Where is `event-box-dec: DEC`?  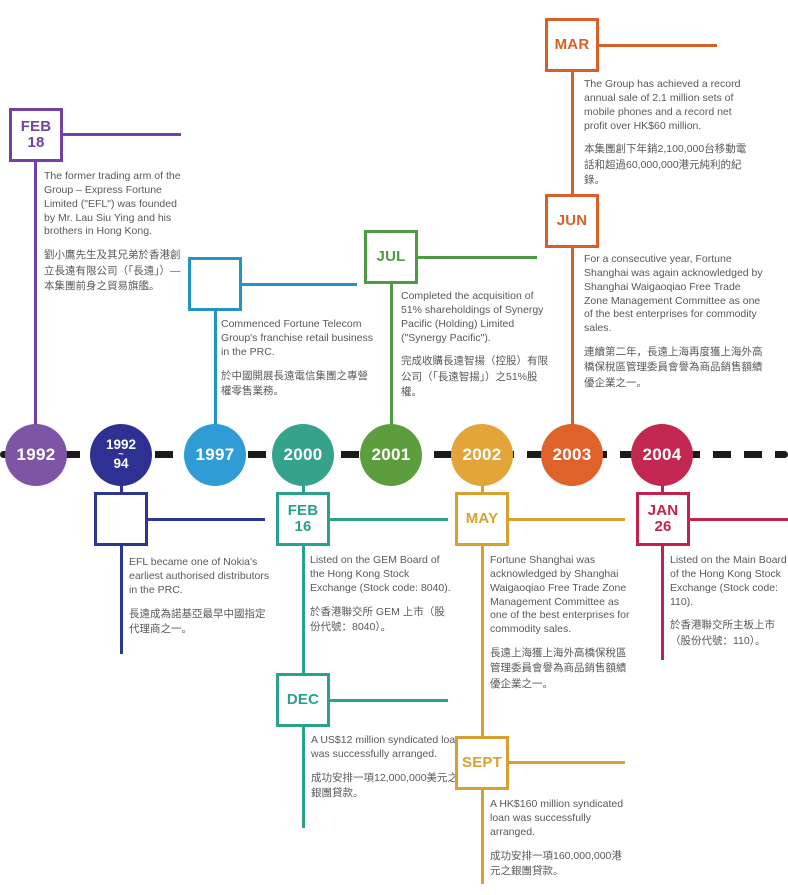 event-box-dec: DEC is located at coordinates (303, 700).